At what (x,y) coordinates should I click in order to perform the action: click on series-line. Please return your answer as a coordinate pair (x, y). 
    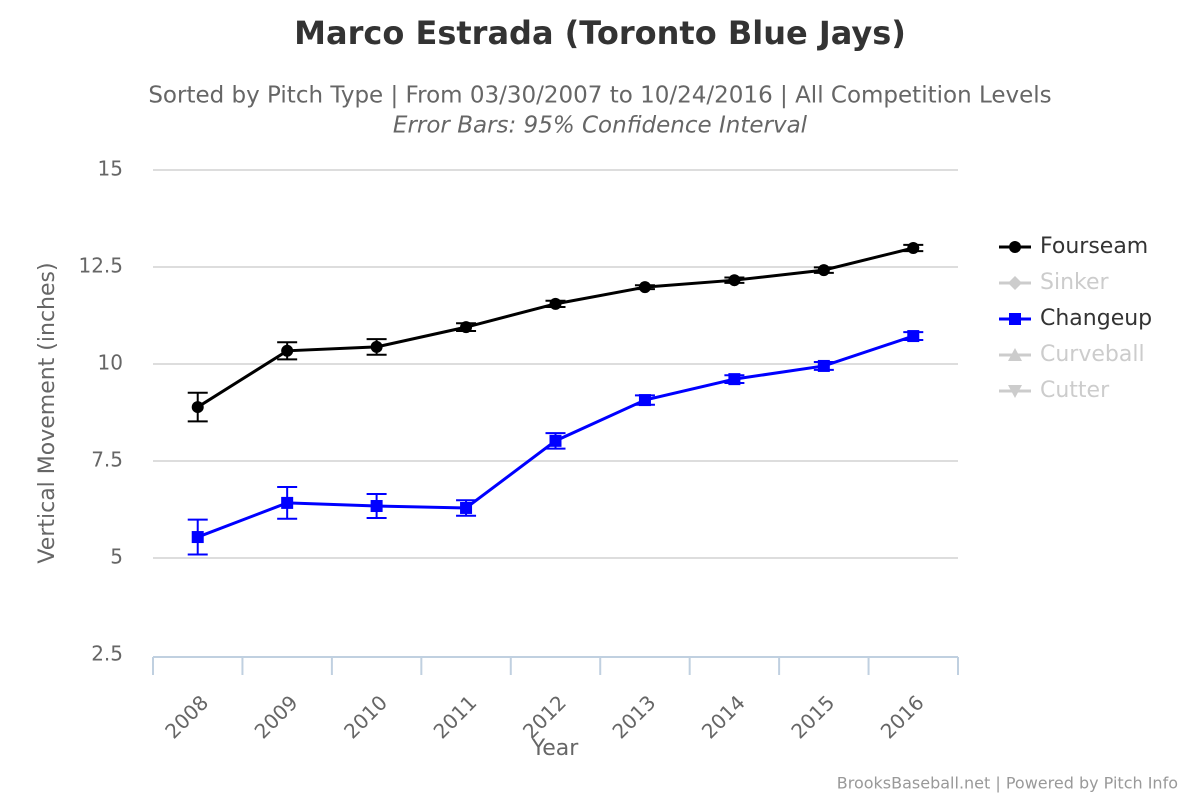
    Looking at the image, I should click on (555, 327).